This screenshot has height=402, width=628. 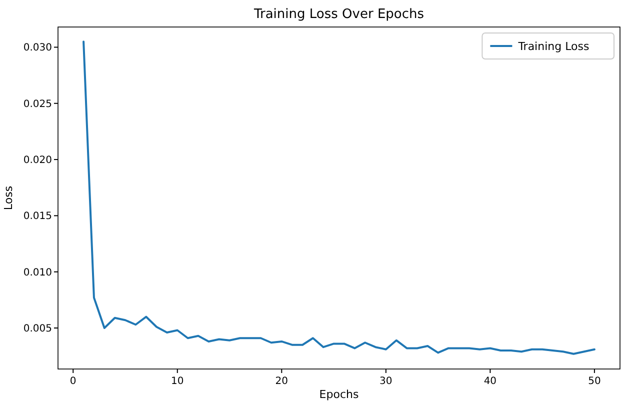 What do you see at coordinates (281, 381) in the screenshot?
I see `x-tick-label: 20` at bounding box center [281, 381].